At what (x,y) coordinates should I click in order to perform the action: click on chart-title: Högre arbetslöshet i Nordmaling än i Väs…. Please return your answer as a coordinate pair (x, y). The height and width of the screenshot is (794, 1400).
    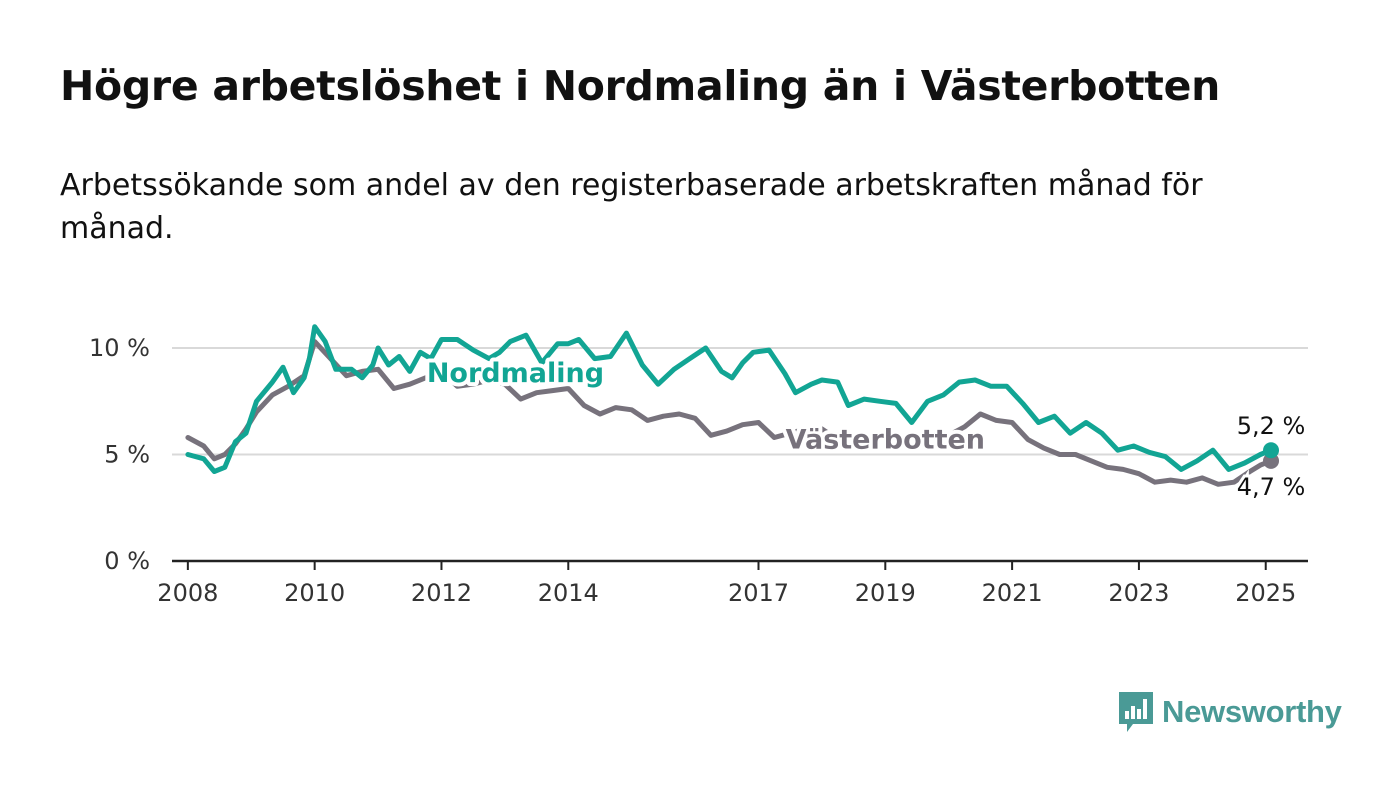
    Looking at the image, I should click on (640, 86).